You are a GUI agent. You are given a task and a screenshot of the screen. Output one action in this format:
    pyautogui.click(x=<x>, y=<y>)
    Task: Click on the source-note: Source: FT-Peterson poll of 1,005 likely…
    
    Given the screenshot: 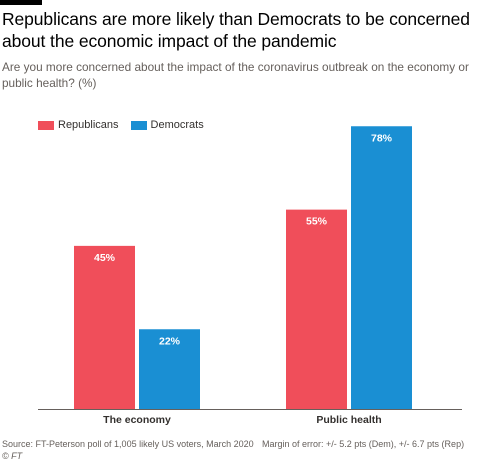 What is the action you would take?
    pyautogui.click(x=128, y=444)
    